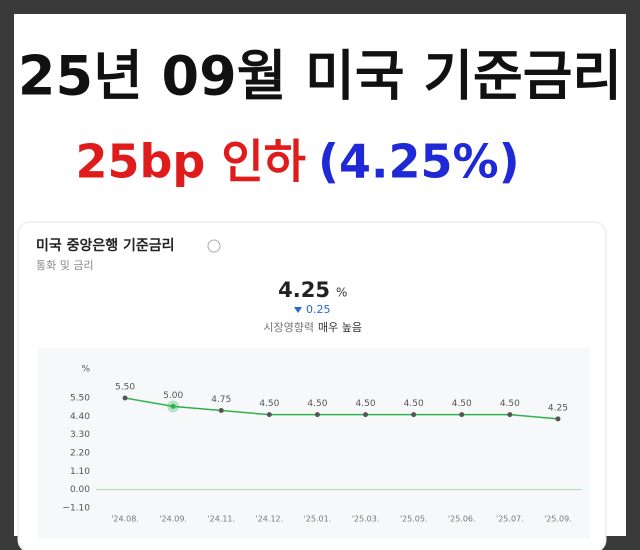 The image size is (640, 550). What do you see at coordinates (85, 370) in the screenshot?
I see `y-unit: %` at bounding box center [85, 370].